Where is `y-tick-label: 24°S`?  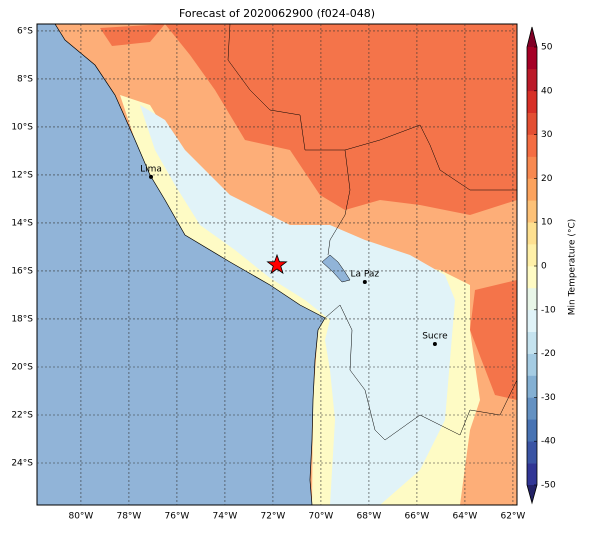 y-tick-label: 24°S is located at coordinates (22, 463).